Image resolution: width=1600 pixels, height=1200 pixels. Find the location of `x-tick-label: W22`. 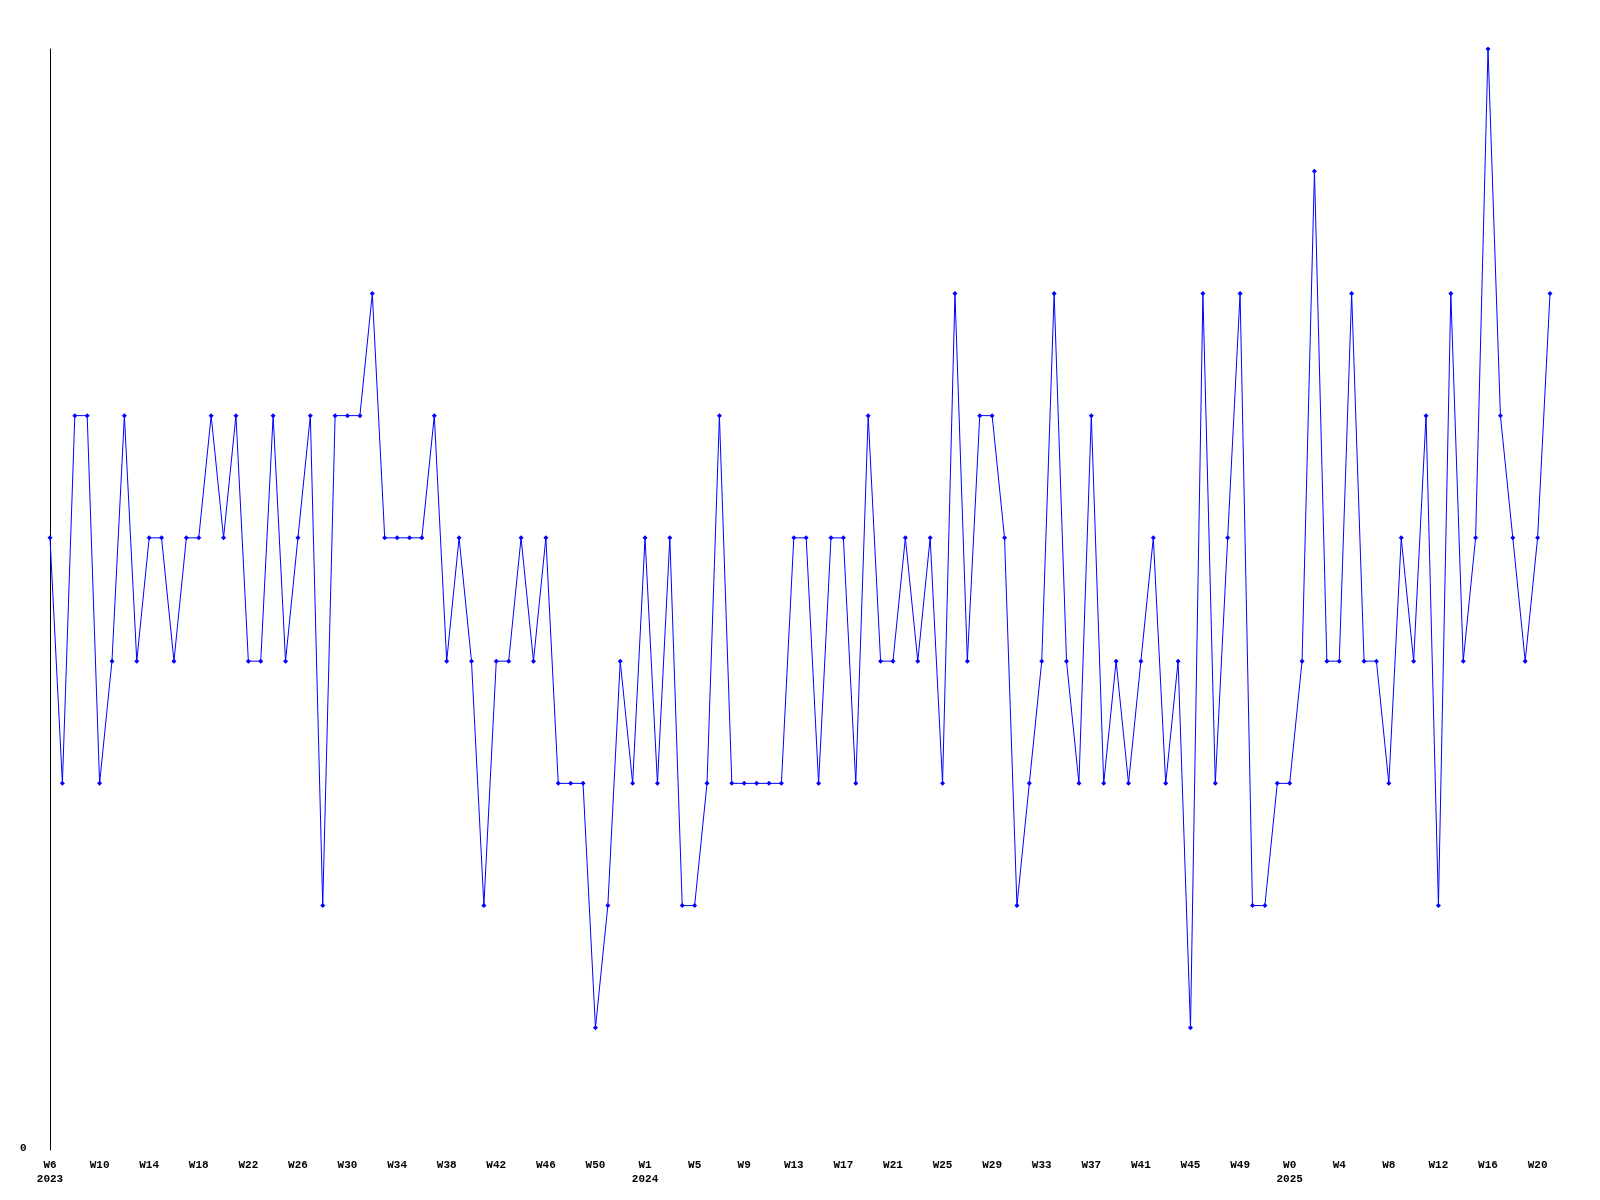

x-tick-label: W22 is located at coordinates (248, 1165).